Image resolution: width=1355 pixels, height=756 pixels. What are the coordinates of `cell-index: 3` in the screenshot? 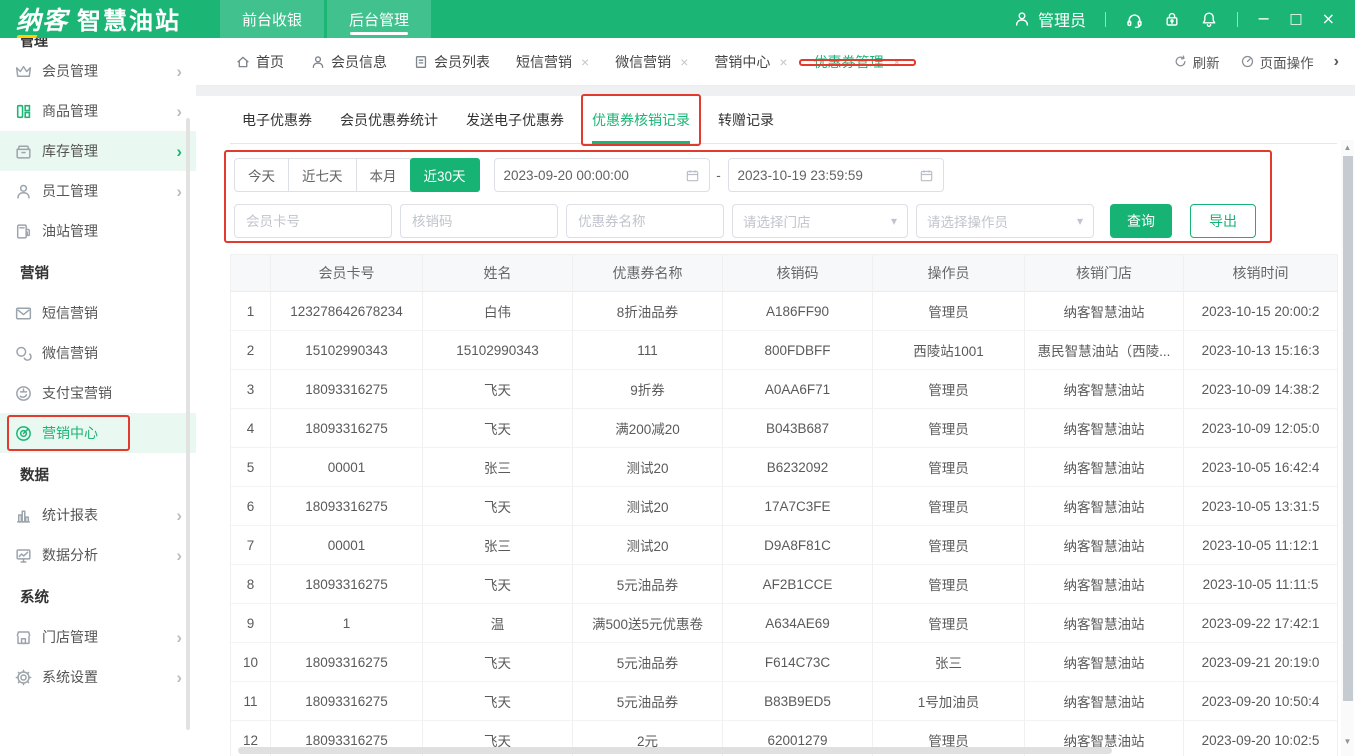 It's located at (251, 389).